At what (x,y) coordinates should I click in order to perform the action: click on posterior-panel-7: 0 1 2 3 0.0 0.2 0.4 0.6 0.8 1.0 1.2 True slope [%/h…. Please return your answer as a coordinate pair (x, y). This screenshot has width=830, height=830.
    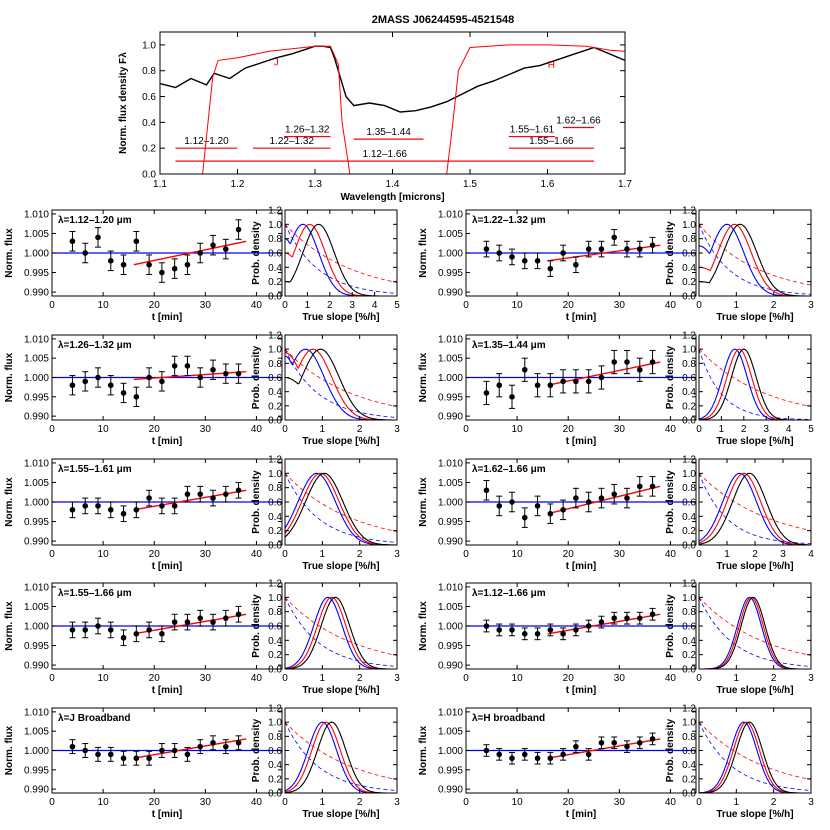
    Looking at the image, I should click on (739, 638).